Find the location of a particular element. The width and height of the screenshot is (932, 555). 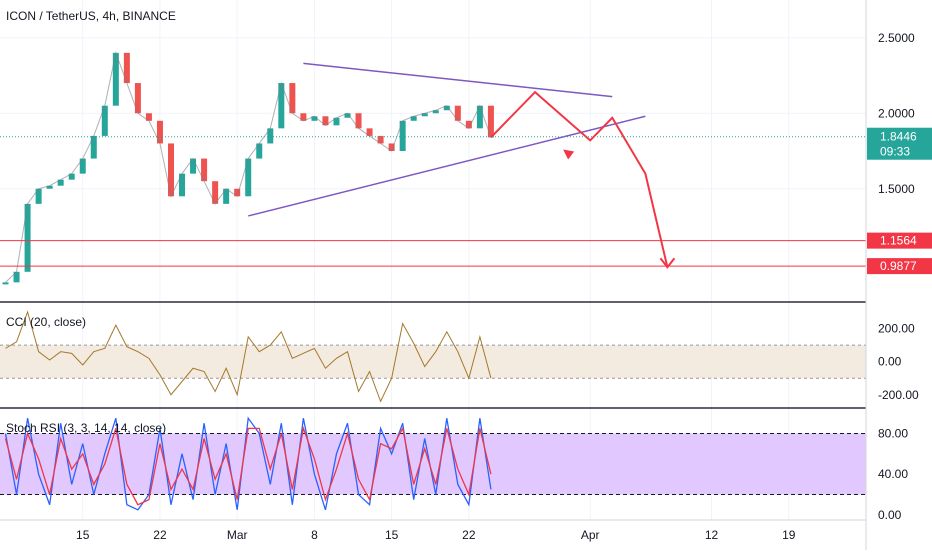

stoch-k-line is located at coordinates (248, 463).